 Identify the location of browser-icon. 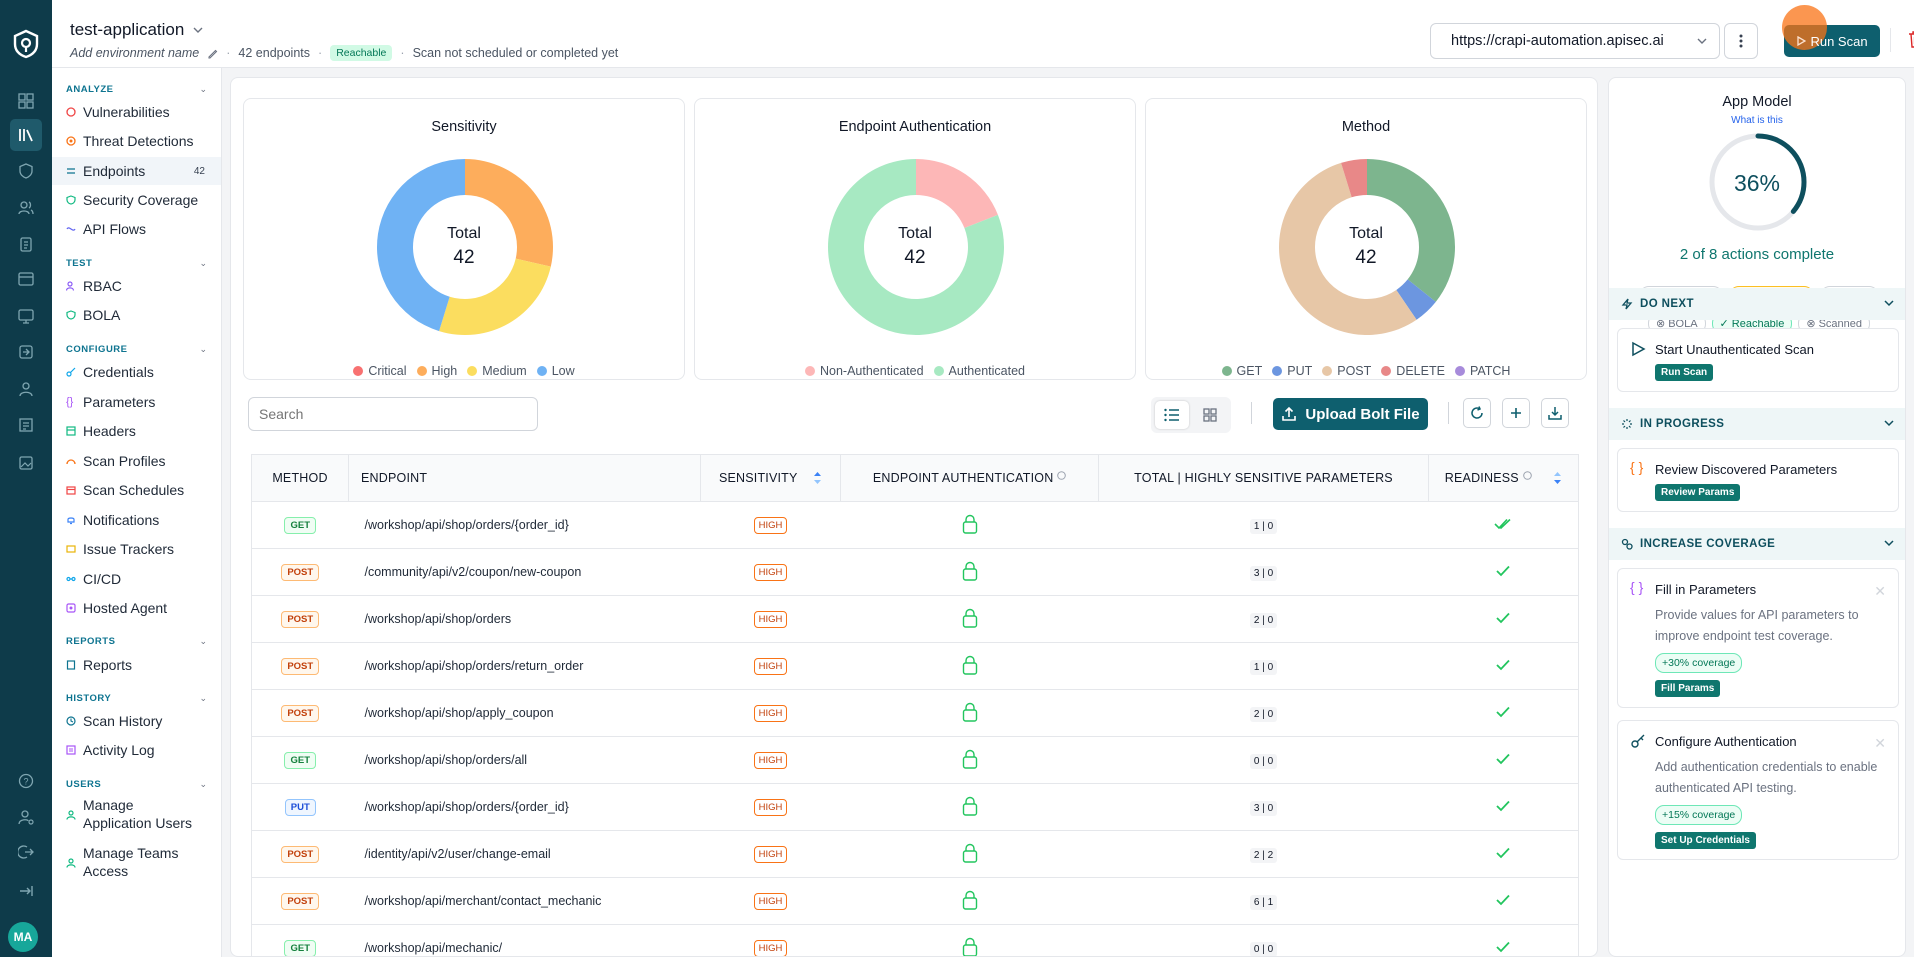
(26, 279).